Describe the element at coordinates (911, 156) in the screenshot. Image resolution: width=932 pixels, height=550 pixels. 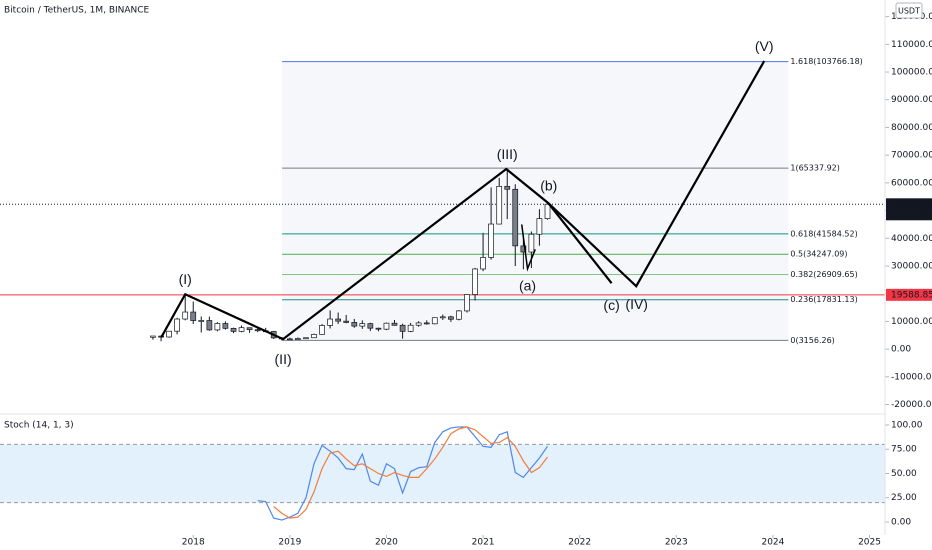
I see `y-tick-label: 70000.00` at that location.